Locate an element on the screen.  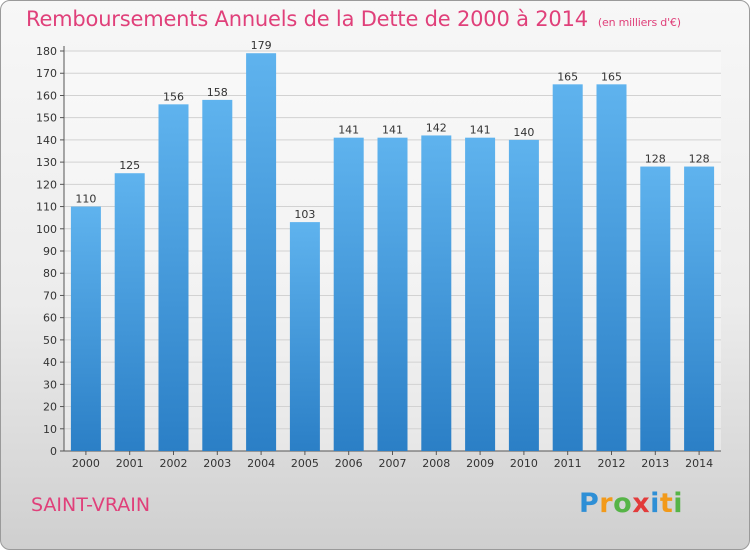
y-tick-label: 90 is located at coordinates (50, 251).